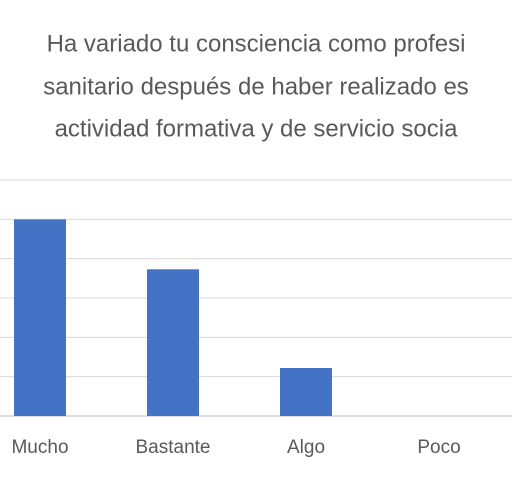 The image size is (512, 482). What do you see at coordinates (256, 43) in the screenshot?
I see `chart-title: Ha variado tu consciencia como profesi` at bounding box center [256, 43].